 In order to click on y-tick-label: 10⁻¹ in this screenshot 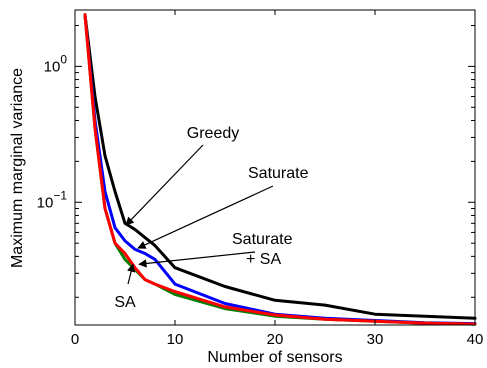, I will do `click(52, 199)`.